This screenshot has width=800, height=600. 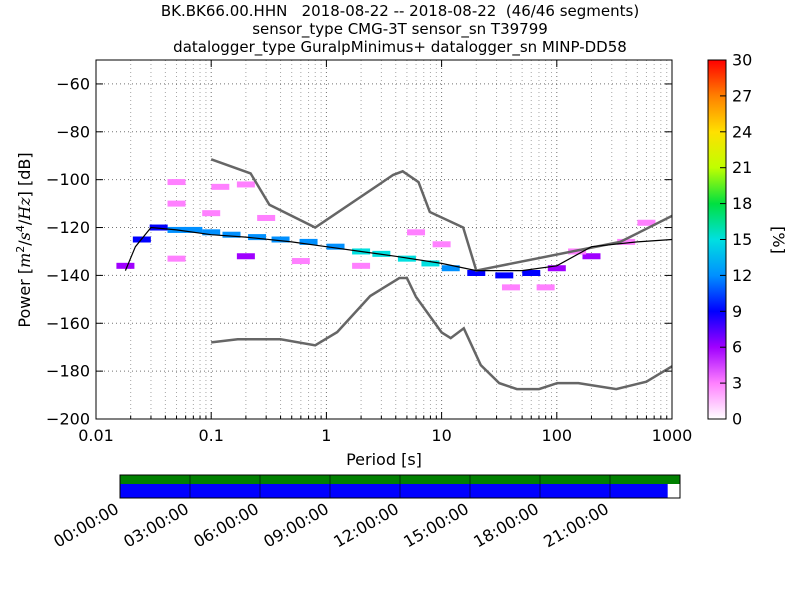 What do you see at coordinates (742, 203) in the screenshot?
I see `colorbar-tick-label: 18` at bounding box center [742, 203].